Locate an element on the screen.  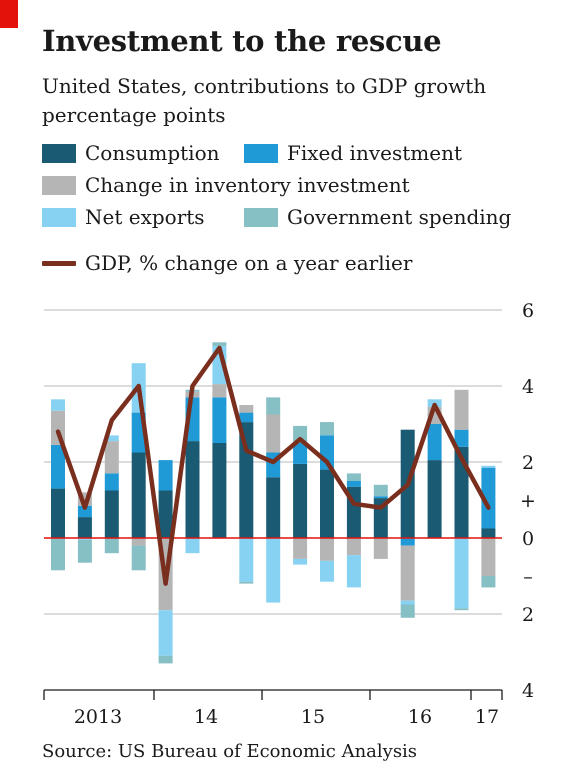
chart-title: Investment to the rescue is located at coordinates (242, 41).